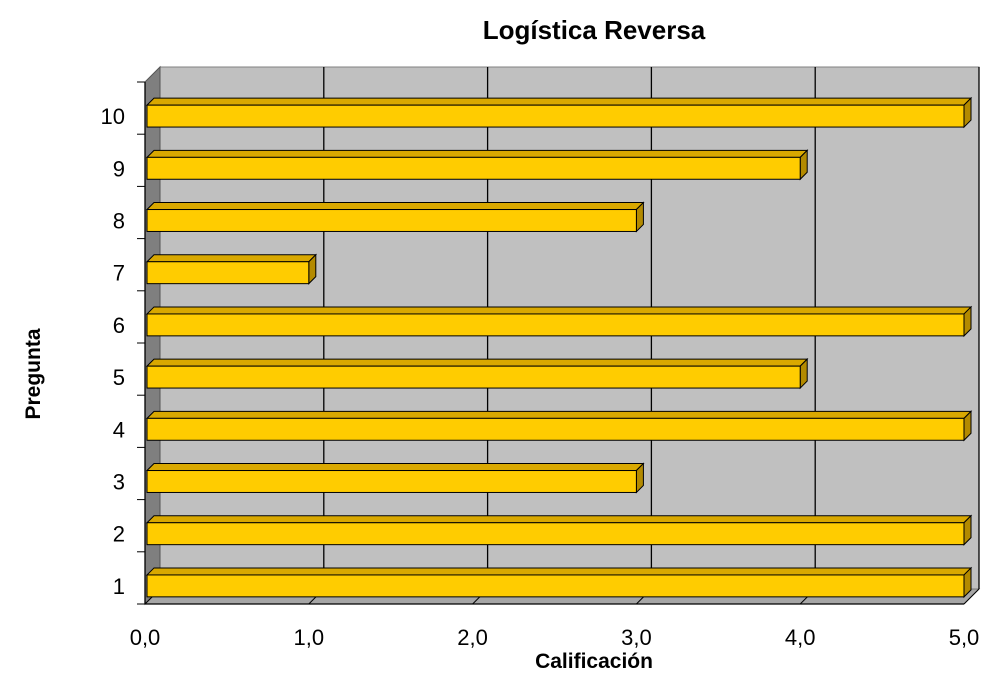  Describe the element at coordinates (309, 637) in the screenshot. I see `x-tick-label: 1,0` at that location.